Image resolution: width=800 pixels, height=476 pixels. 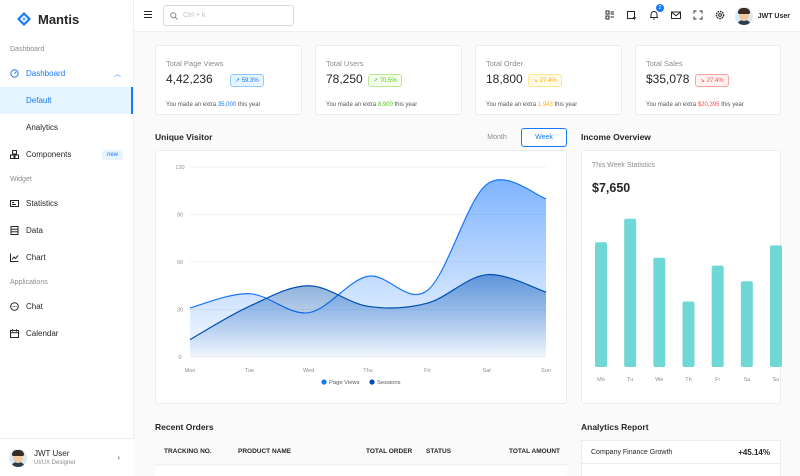 What do you see at coordinates (681, 469) in the screenshot?
I see `analytics-report-row` at bounding box center [681, 469].